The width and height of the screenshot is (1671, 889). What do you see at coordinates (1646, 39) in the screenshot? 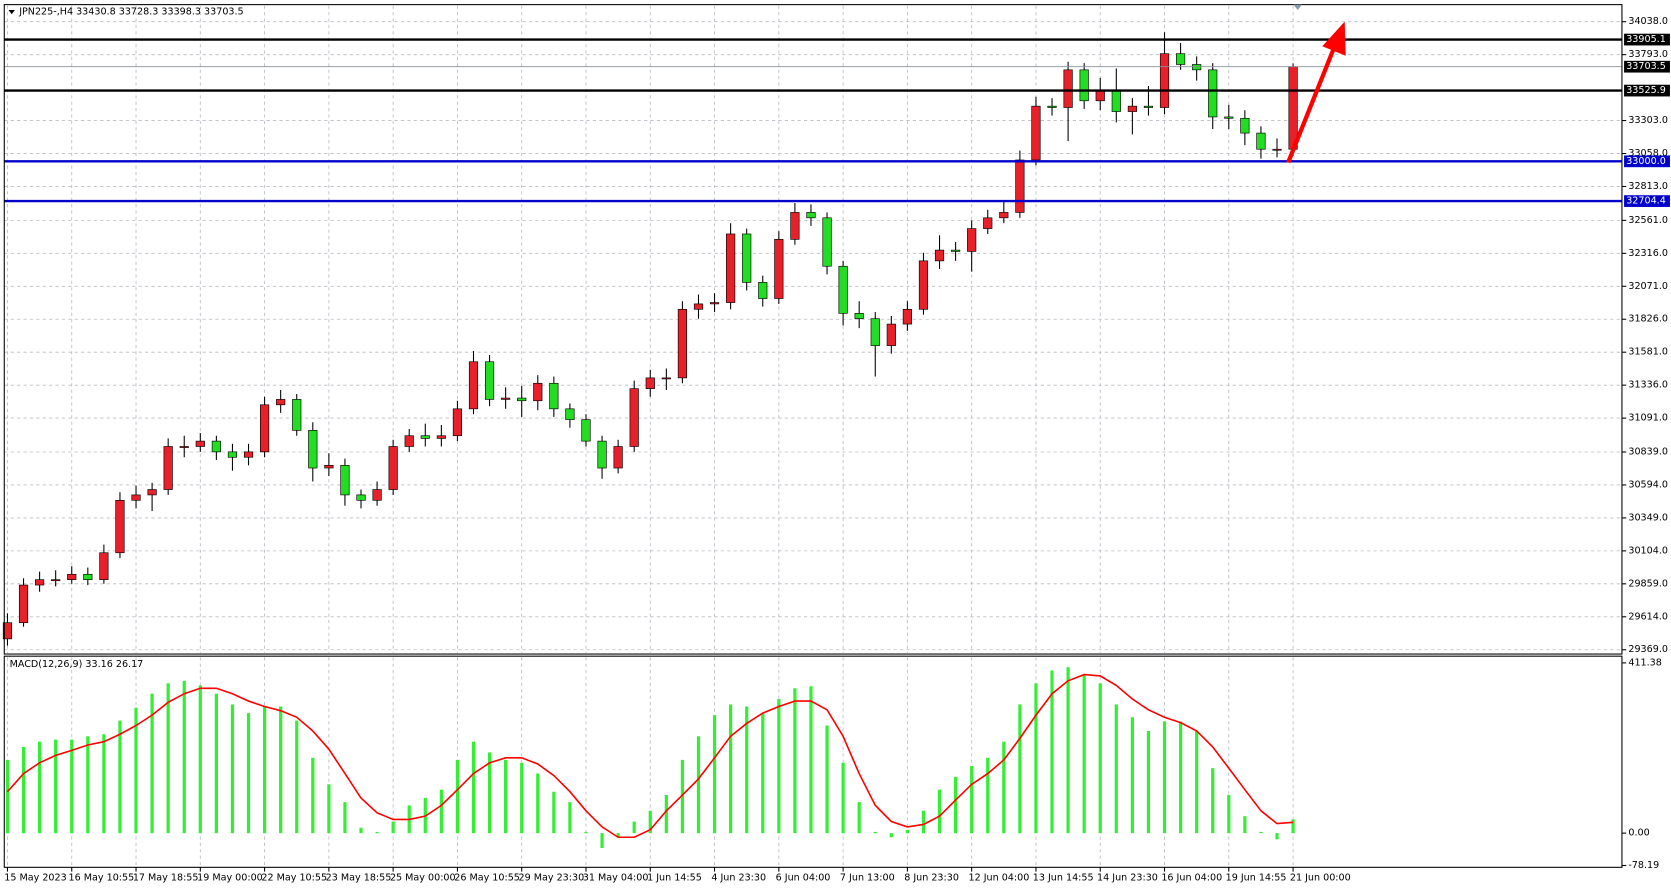
I see `level-label: 33905.1` at bounding box center [1646, 39].